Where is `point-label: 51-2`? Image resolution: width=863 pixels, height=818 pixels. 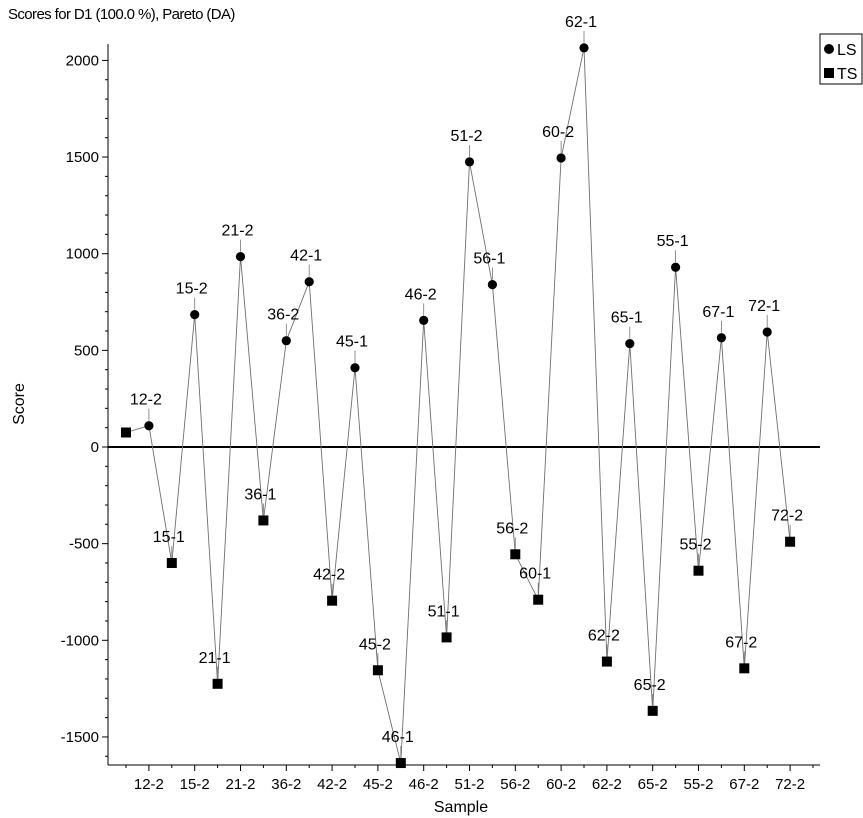 point-label: 51-2 is located at coordinates (466, 136).